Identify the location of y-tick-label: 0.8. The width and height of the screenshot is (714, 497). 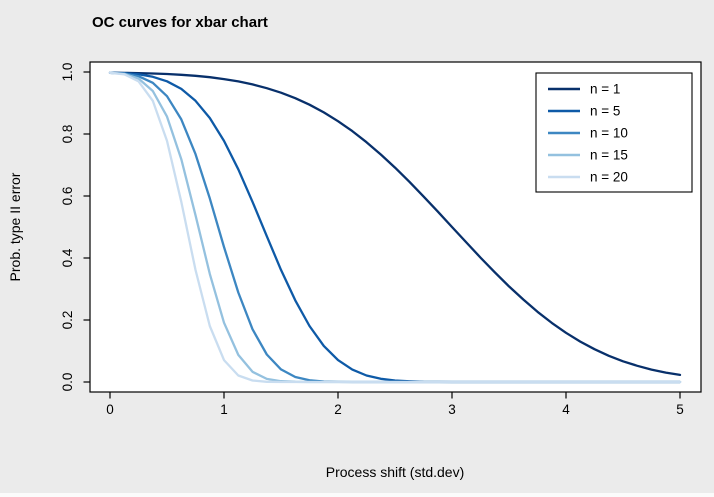
(67, 134).